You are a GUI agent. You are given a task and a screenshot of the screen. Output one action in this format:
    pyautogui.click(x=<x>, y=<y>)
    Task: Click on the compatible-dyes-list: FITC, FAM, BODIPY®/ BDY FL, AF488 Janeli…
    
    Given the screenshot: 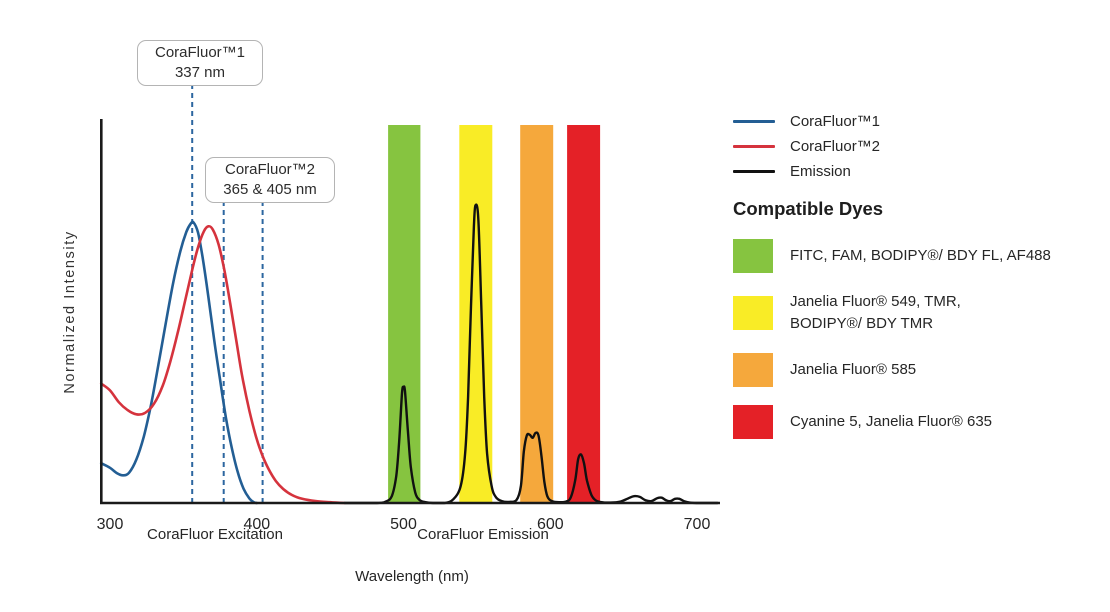 What is the action you would take?
    pyautogui.click(x=921, y=348)
    